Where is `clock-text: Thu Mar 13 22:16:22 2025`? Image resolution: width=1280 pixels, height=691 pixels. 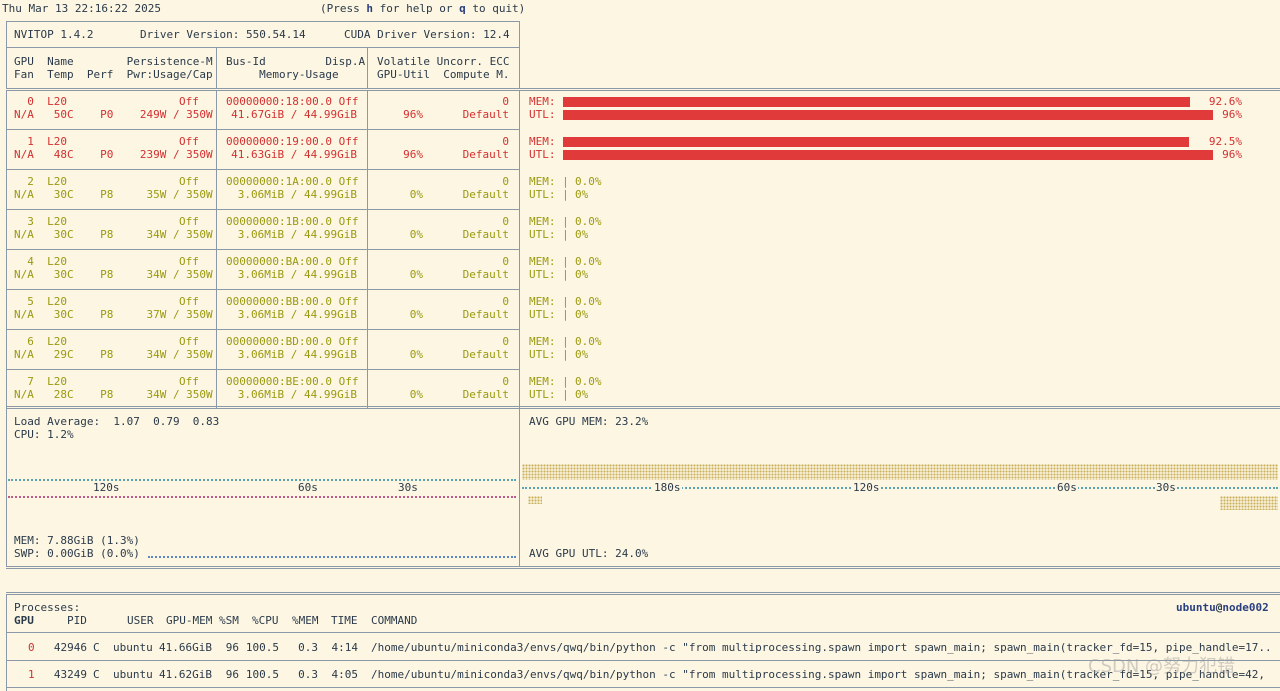
clock-text: Thu Mar 13 22:16:22 2025 is located at coordinates (81, 8).